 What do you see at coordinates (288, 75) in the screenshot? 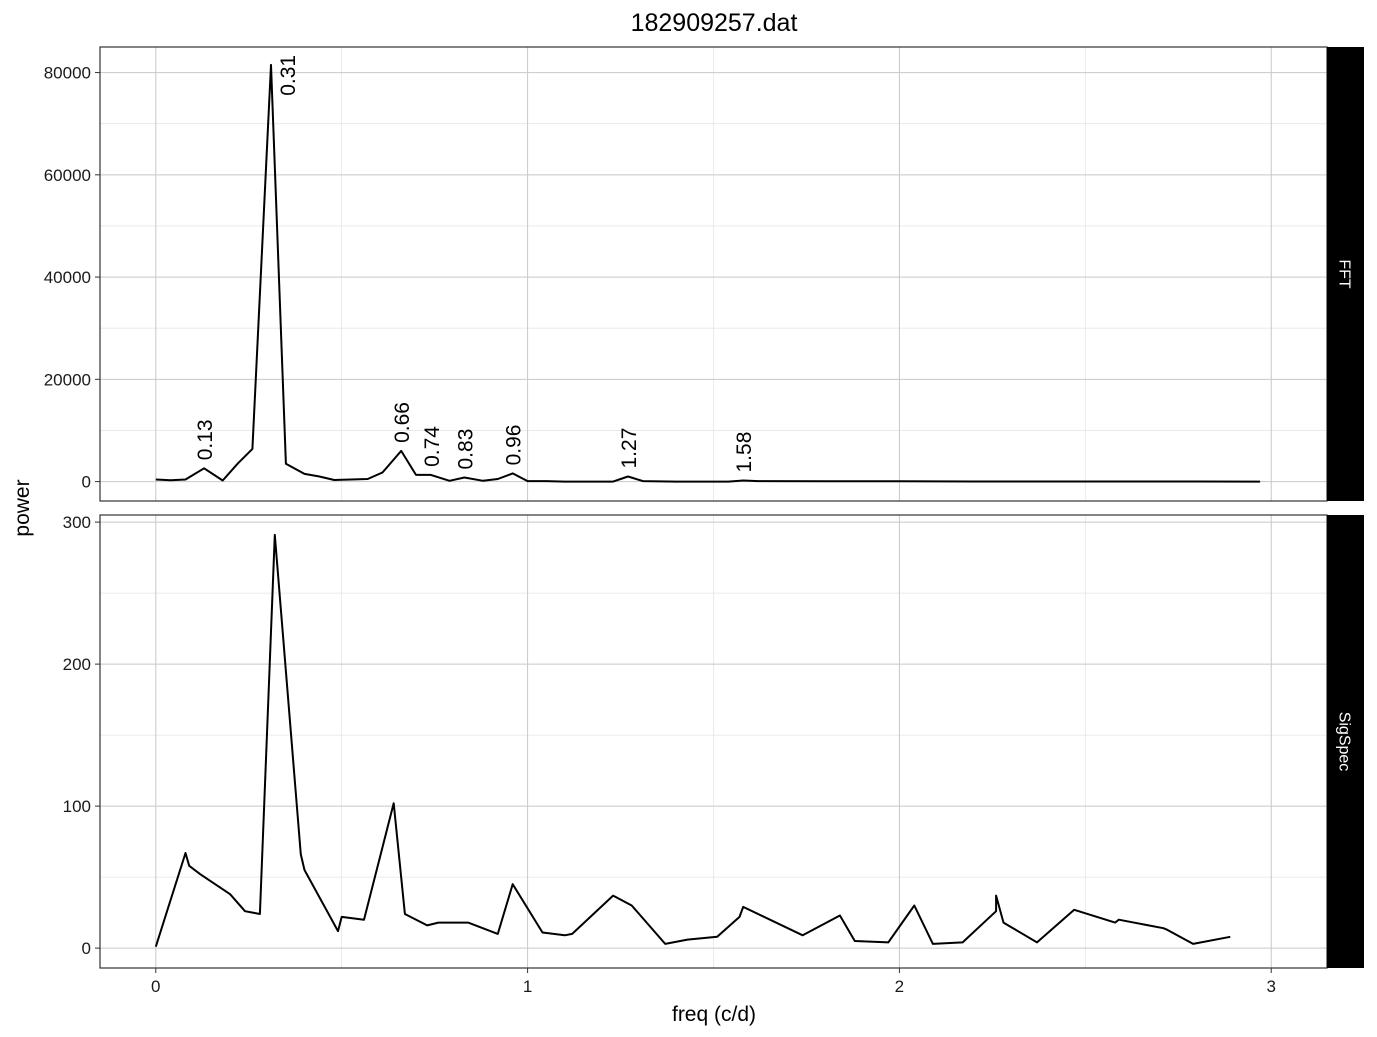
I see `peak-label: 0.31` at bounding box center [288, 75].